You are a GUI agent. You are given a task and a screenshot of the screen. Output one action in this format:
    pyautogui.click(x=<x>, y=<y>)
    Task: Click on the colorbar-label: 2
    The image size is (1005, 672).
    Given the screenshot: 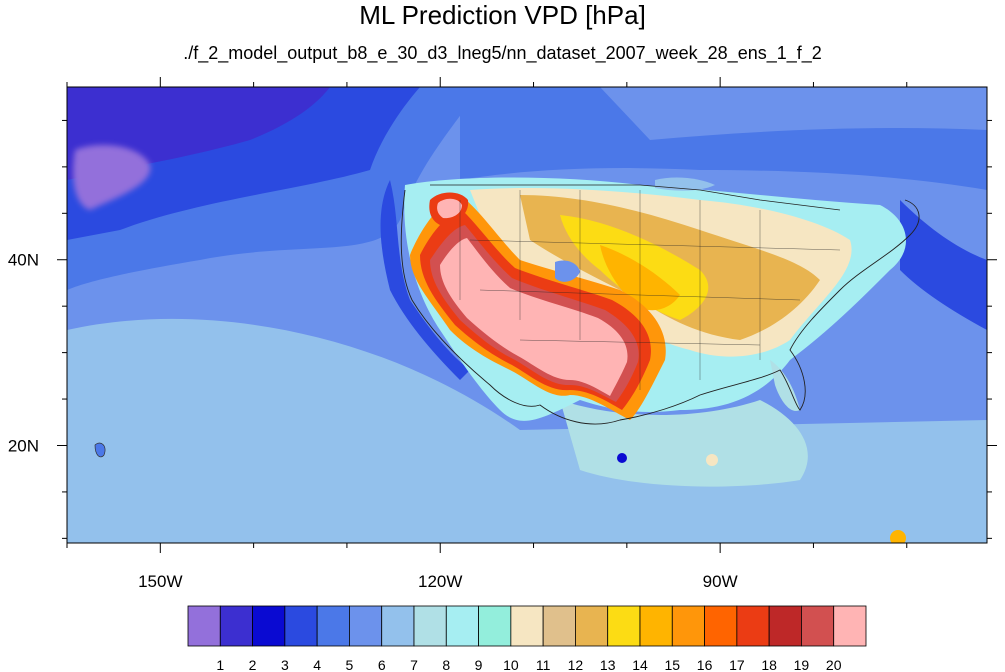 What is the action you would take?
    pyautogui.click(x=253, y=664)
    